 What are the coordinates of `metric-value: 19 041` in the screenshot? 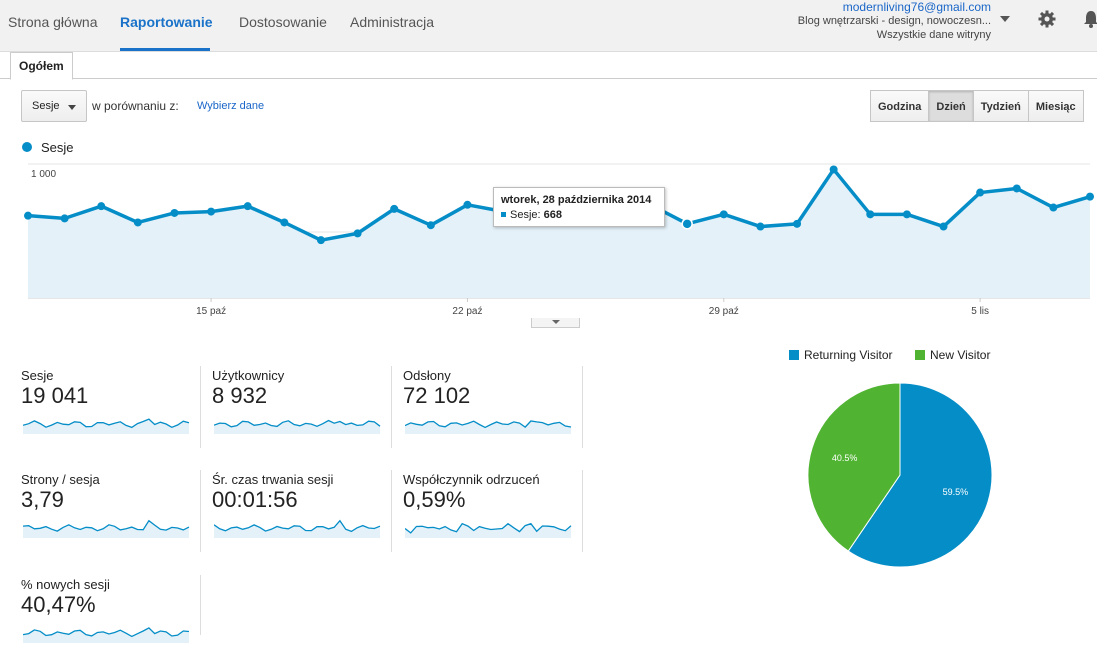 It's located at (55, 395).